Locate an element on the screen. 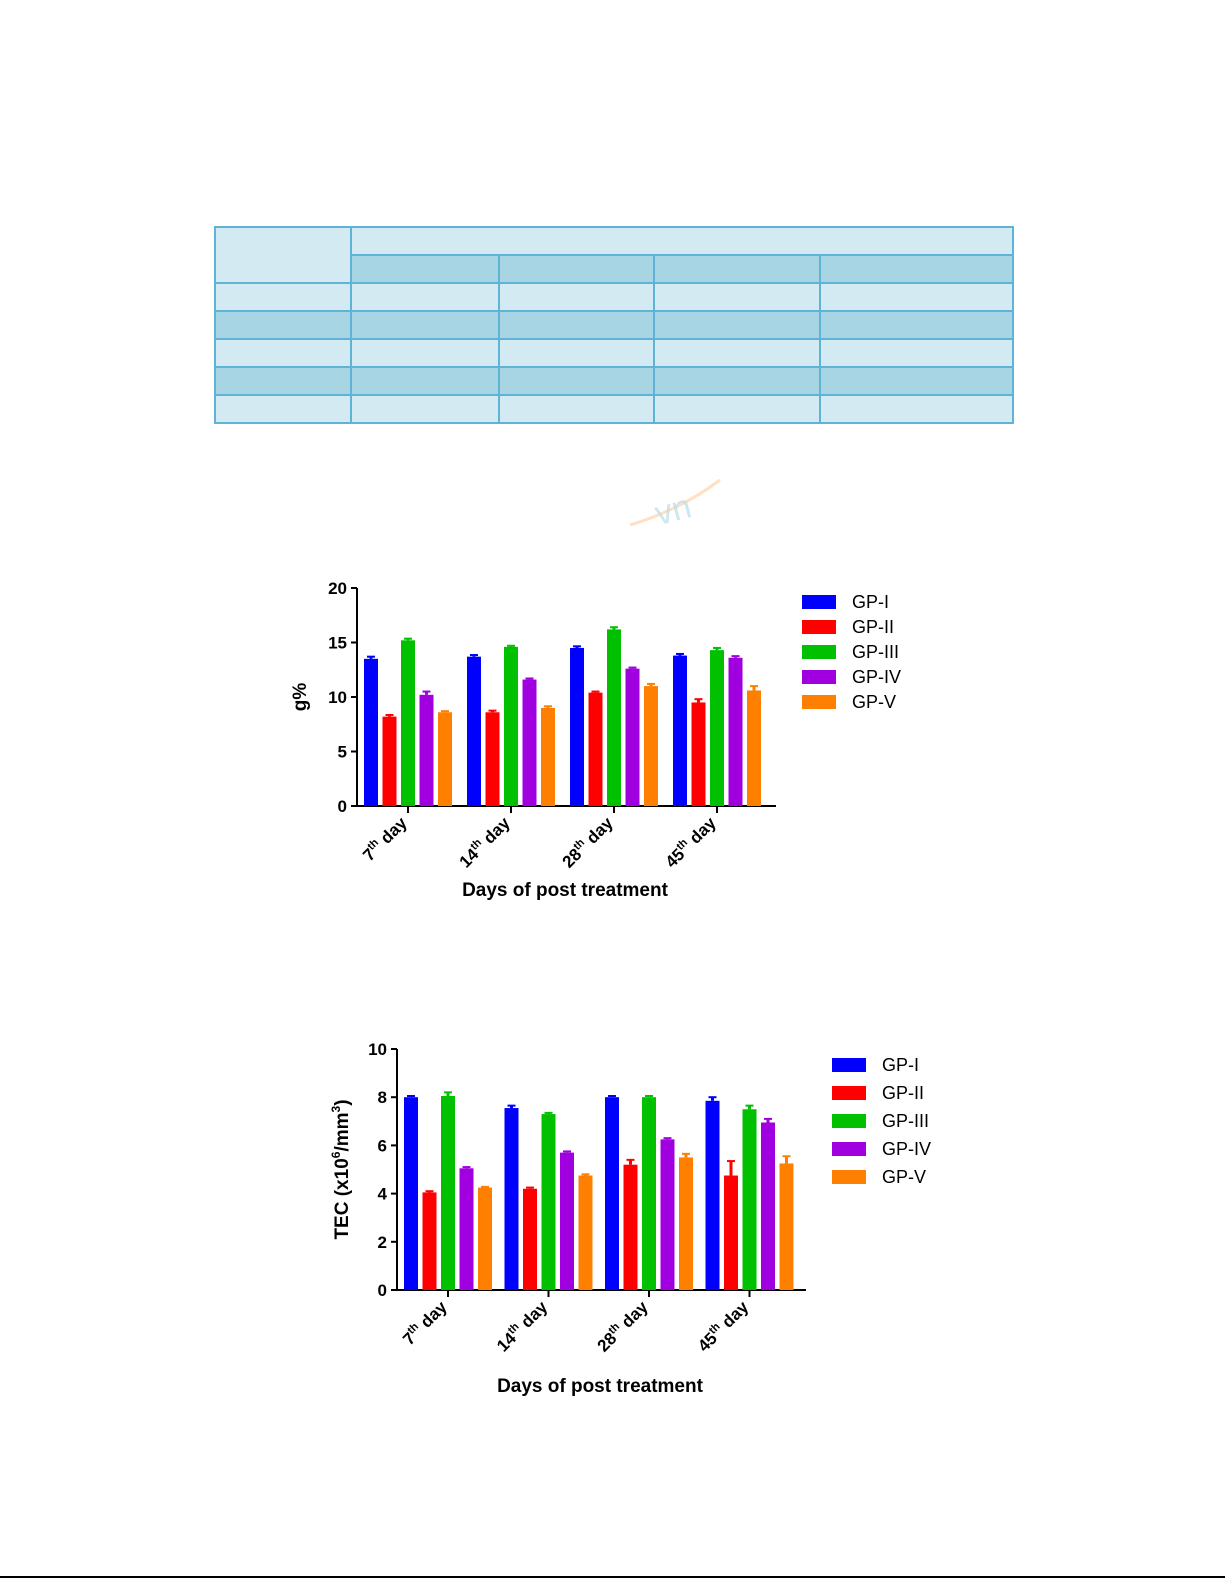  page-bottom-rule is located at coordinates (612, 1577).